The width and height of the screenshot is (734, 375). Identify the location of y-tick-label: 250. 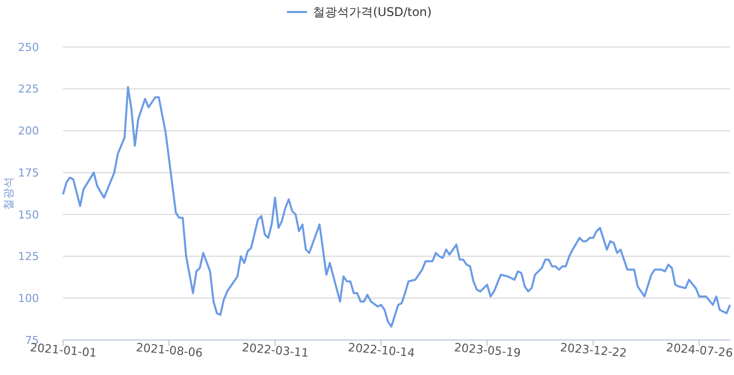
(28, 47).